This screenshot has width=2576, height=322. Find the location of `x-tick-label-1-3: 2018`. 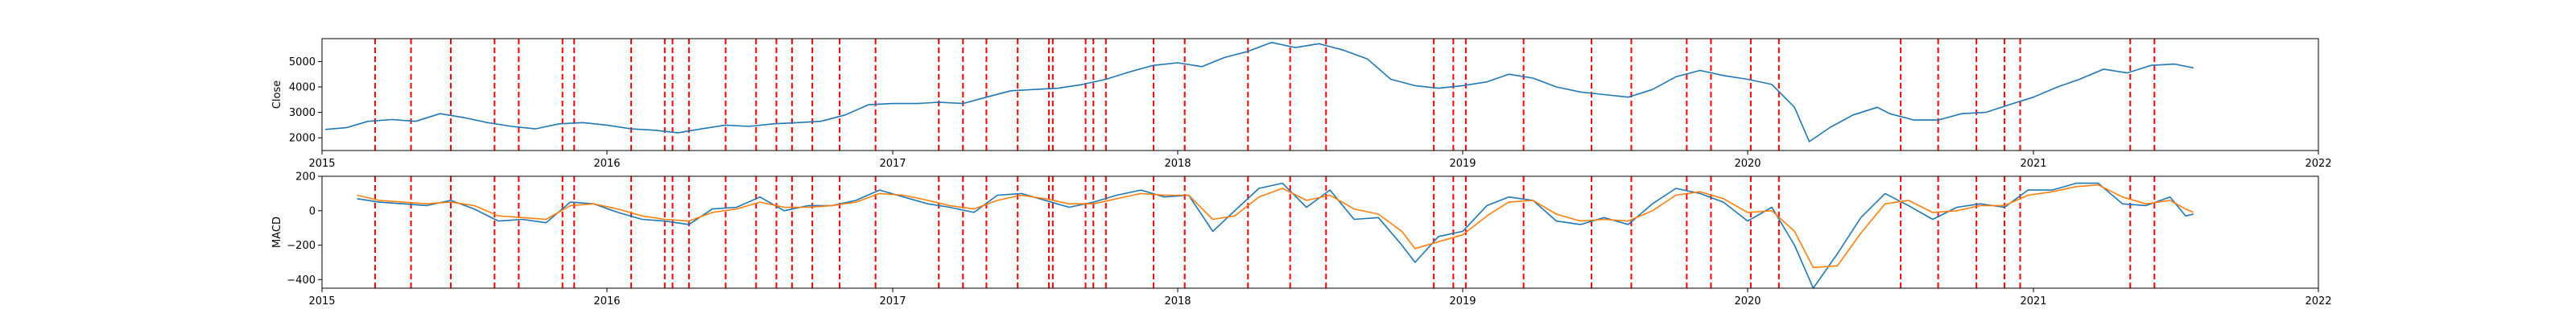

x-tick-label-1-3: 2018 is located at coordinates (1177, 301).